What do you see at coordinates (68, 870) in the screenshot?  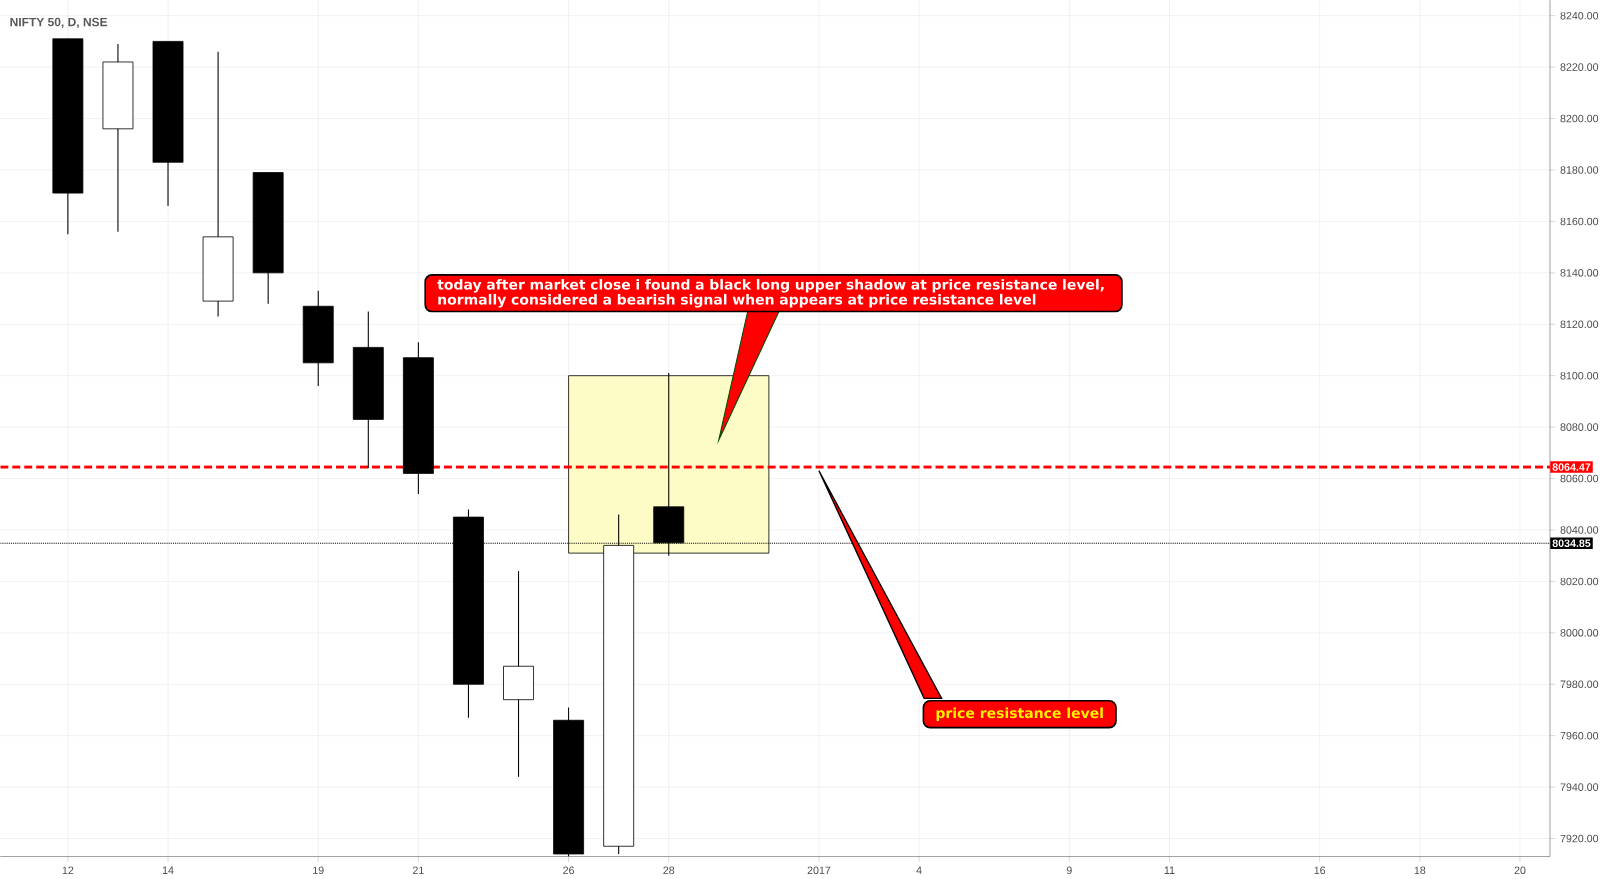 I see `x-tick-label: 12` at bounding box center [68, 870].